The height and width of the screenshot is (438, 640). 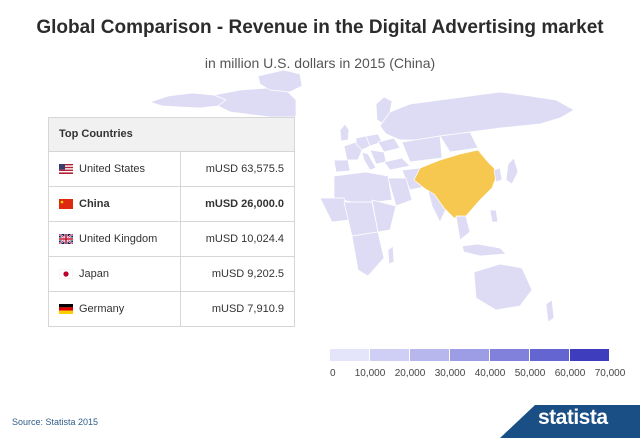 What do you see at coordinates (335, 210) in the screenshot?
I see `country-west-africa` at bounding box center [335, 210].